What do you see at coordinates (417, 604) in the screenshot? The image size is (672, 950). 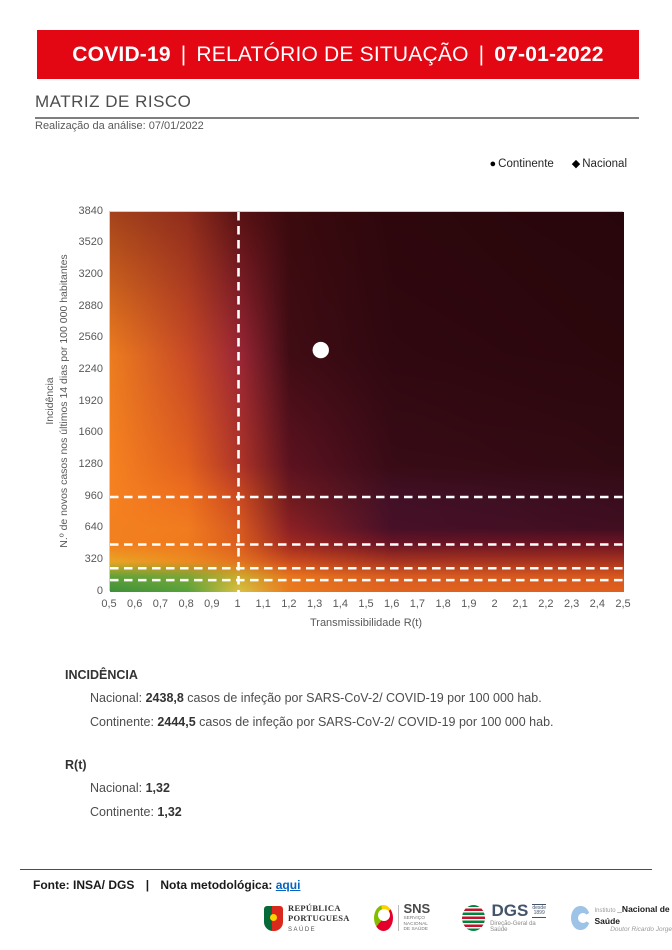 I see `x-tick-label: 1,7` at bounding box center [417, 604].